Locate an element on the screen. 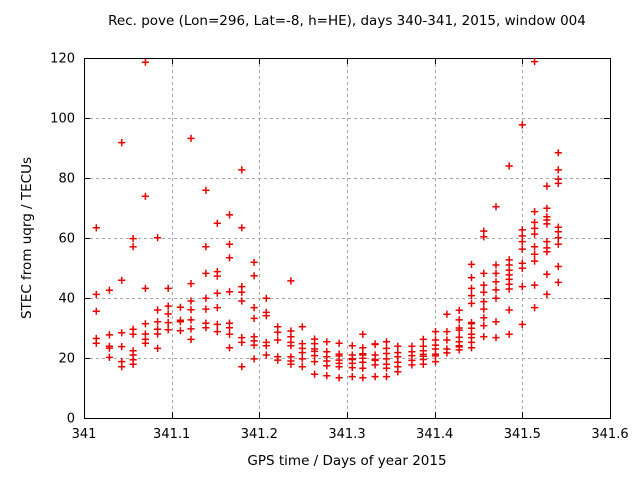  x-tick-label: 341.3 is located at coordinates (346, 434).